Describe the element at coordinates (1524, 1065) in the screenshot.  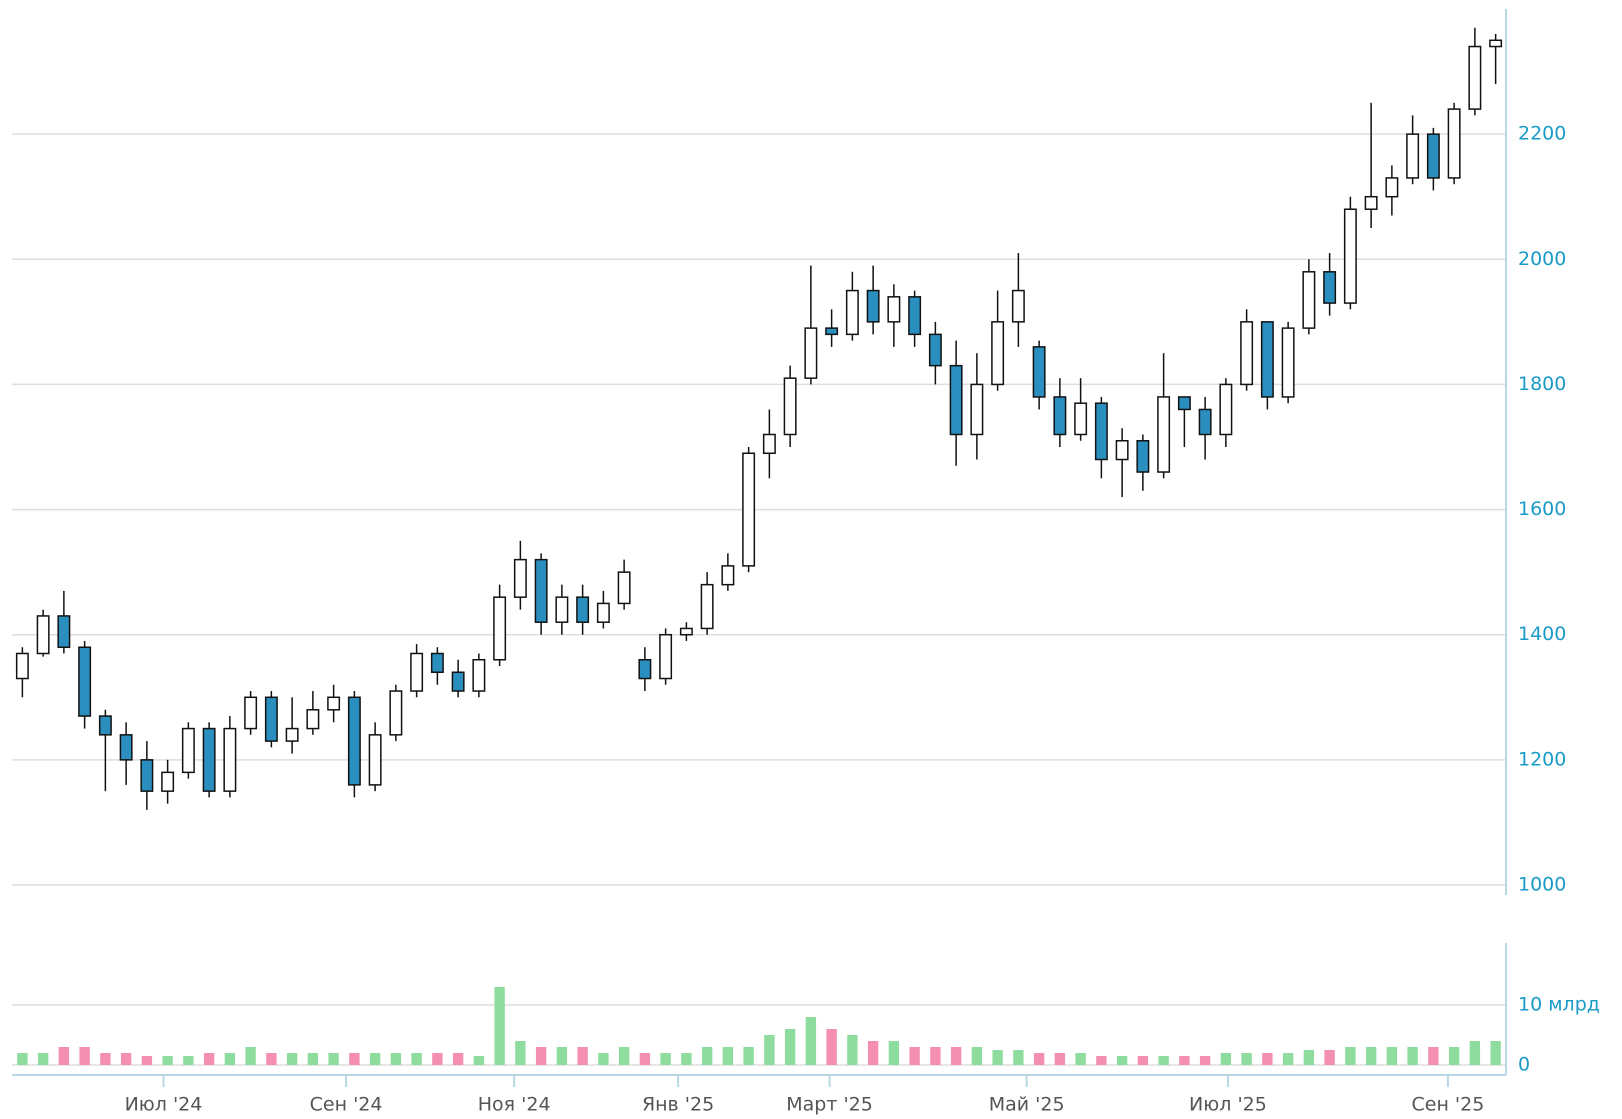
I see `y-tick-label: 0` at that location.